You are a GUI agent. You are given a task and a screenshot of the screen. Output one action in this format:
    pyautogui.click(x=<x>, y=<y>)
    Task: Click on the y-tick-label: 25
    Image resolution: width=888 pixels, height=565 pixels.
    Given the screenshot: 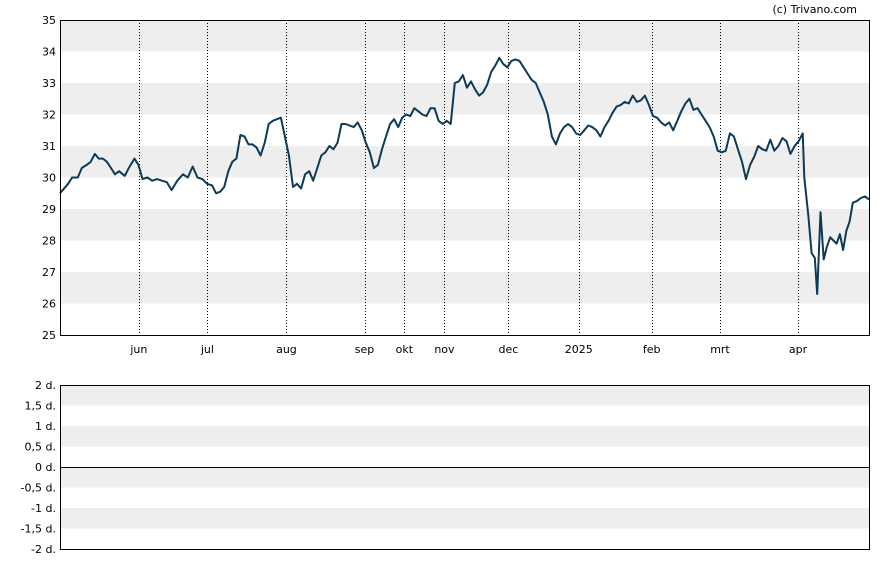 What is the action you would take?
    pyautogui.click(x=49, y=335)
    